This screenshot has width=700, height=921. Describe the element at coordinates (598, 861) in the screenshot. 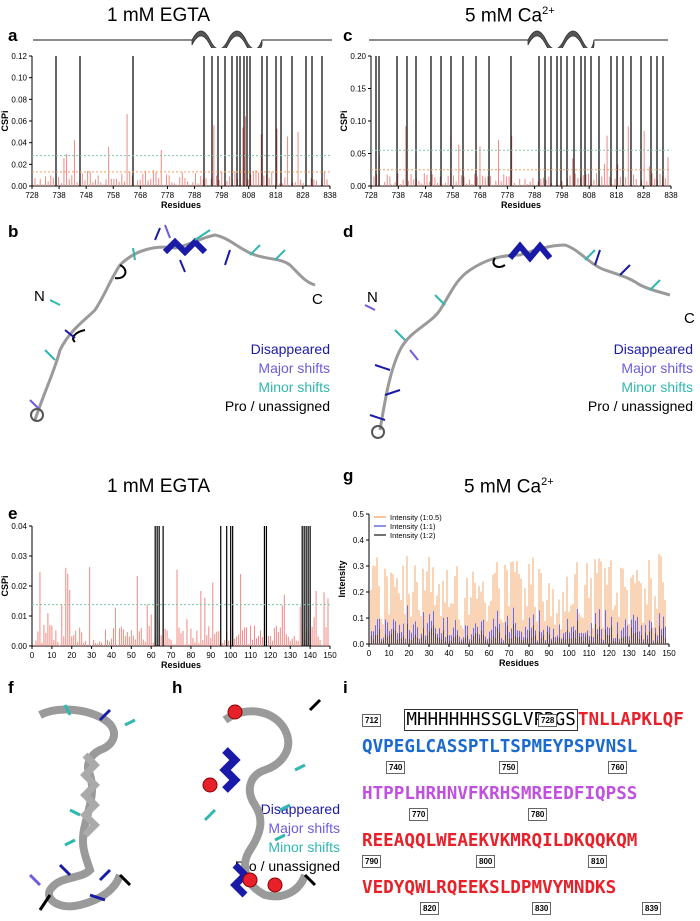

I see `residue-number: 810` at that location.